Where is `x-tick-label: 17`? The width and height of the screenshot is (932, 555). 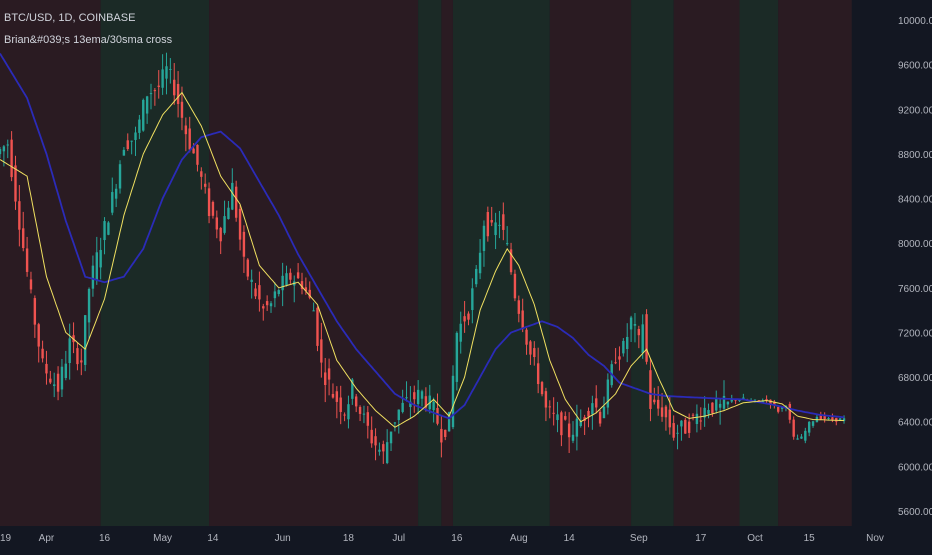
x-tick-label: 17 is located at coordinates (701, 538).